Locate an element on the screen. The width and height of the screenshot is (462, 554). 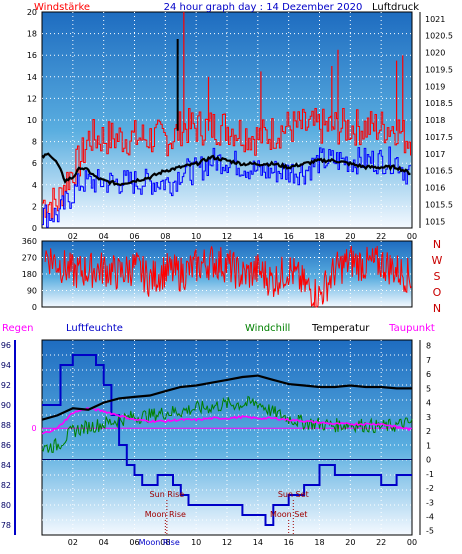
temperature-label: Temperatur is located at coordinates (340, 328).